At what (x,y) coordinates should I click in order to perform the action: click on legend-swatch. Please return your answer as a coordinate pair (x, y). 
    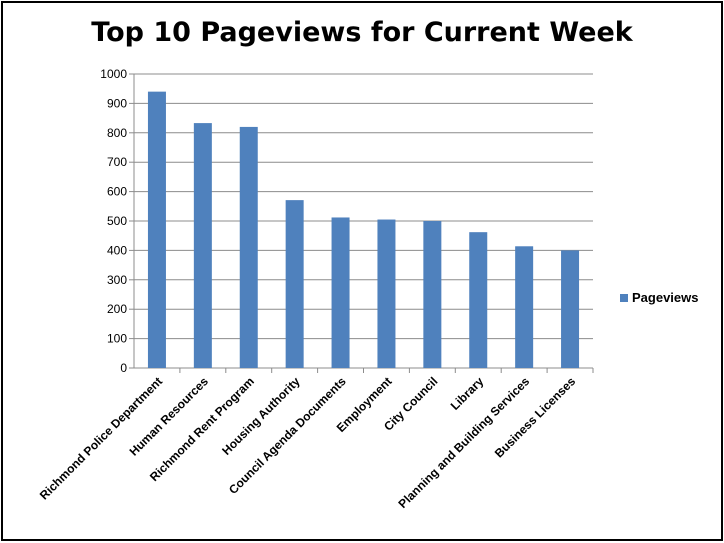
    Looking at the image, I should click on (624, 298).